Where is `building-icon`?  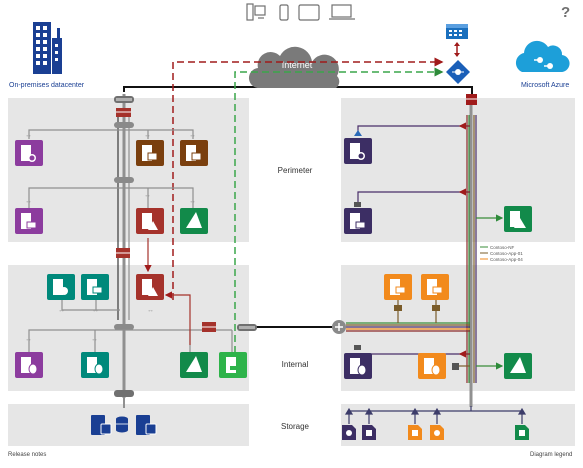 building-icon is located at coordinates (47, 48).